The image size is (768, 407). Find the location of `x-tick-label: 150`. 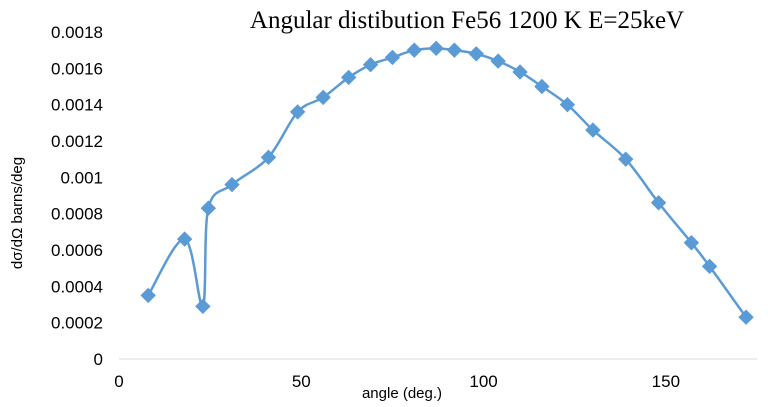

x-tick-label: 150 is located at coordinates (666, 381).